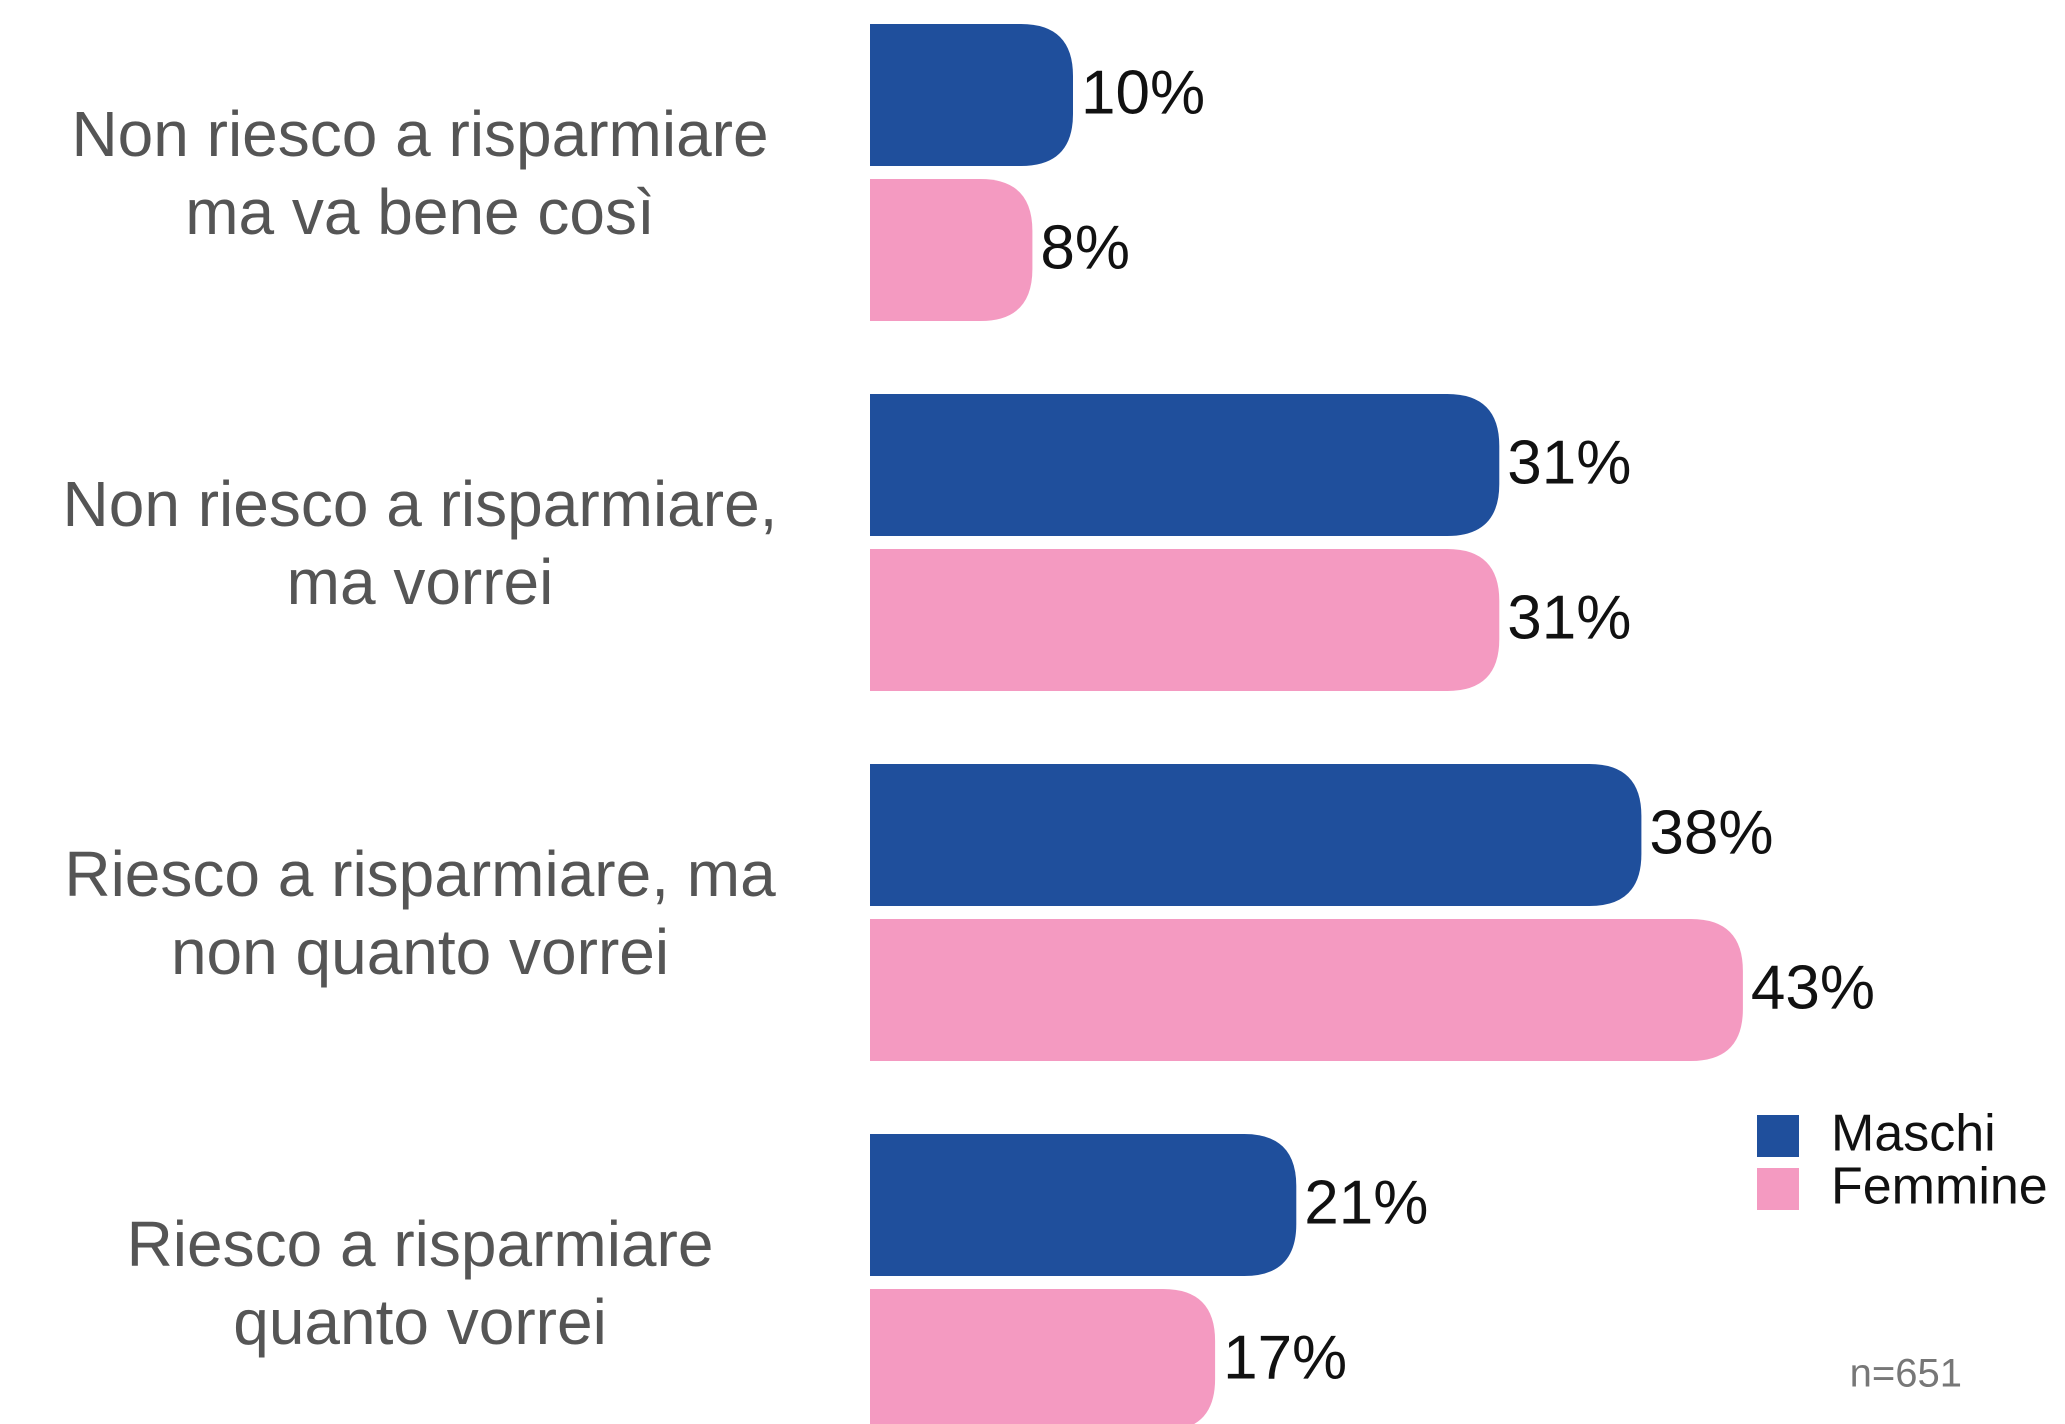 Image resolution: width=2065 pixels, height=1424 pixels. I want to click on note: n=651, so click(1906, 1374).